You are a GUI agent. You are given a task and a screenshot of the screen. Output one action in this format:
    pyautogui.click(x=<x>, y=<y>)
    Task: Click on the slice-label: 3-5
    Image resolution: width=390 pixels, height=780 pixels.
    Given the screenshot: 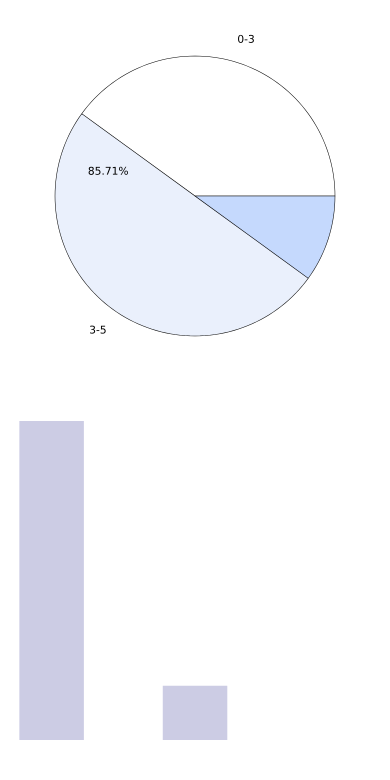 What is the action you would take?
    pyautogui.click(x=98, y=330)
    